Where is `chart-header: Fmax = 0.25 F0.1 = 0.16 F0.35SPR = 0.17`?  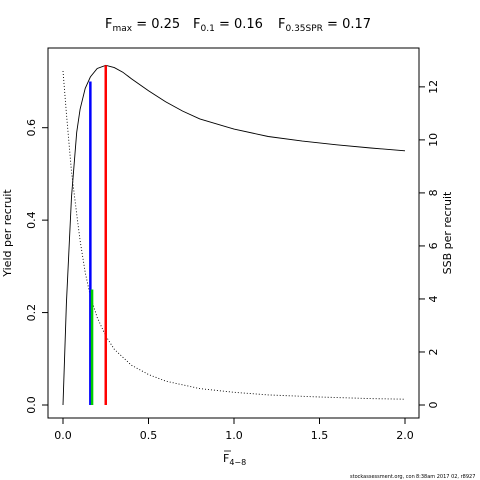
chart-header: Fmax = 0.25 F0.1 = 0.16 F0.35SPR = 0.17 is located at coordinates (238, 25).